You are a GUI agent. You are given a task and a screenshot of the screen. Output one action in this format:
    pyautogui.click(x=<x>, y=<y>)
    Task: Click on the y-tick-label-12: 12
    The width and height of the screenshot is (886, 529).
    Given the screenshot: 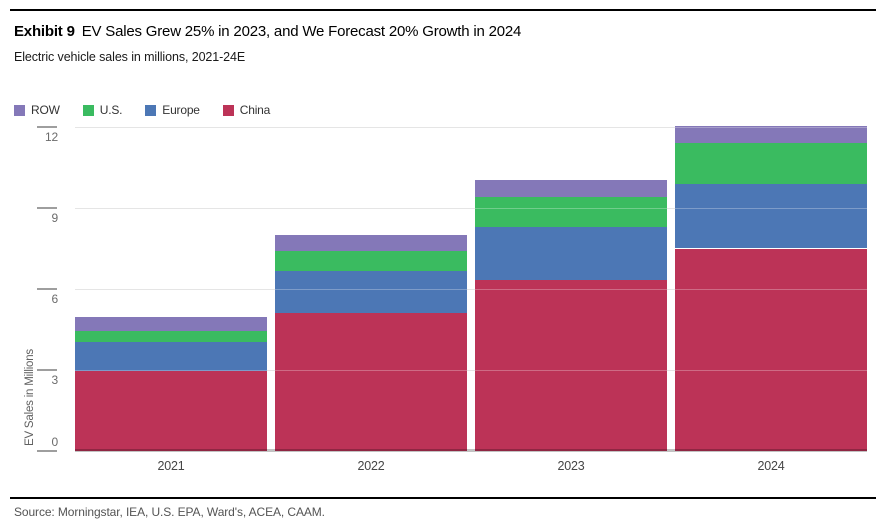 What is the action you would take?
    pyautogui.click(x=51, y=137)
    